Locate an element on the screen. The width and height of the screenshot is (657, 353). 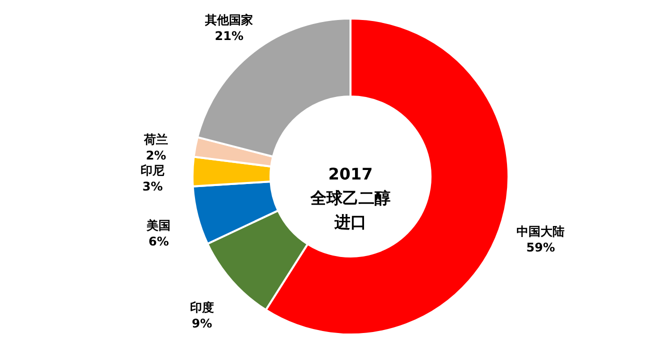
slice-label: 美国 is located at coordinates (158, 225).